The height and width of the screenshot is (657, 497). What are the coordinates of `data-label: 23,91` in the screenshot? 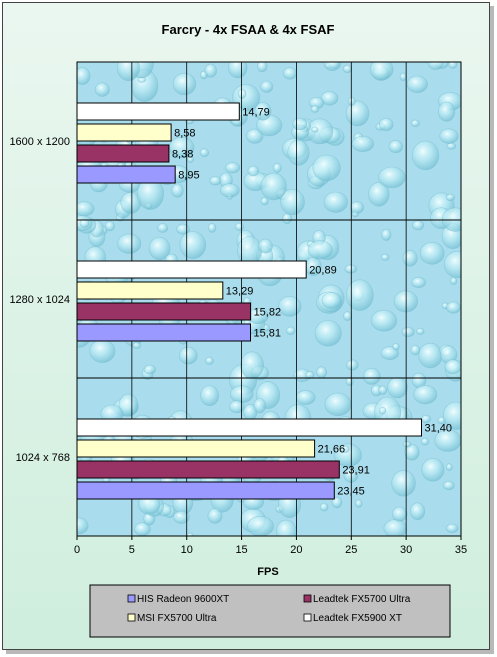 It's located at (356, 471).